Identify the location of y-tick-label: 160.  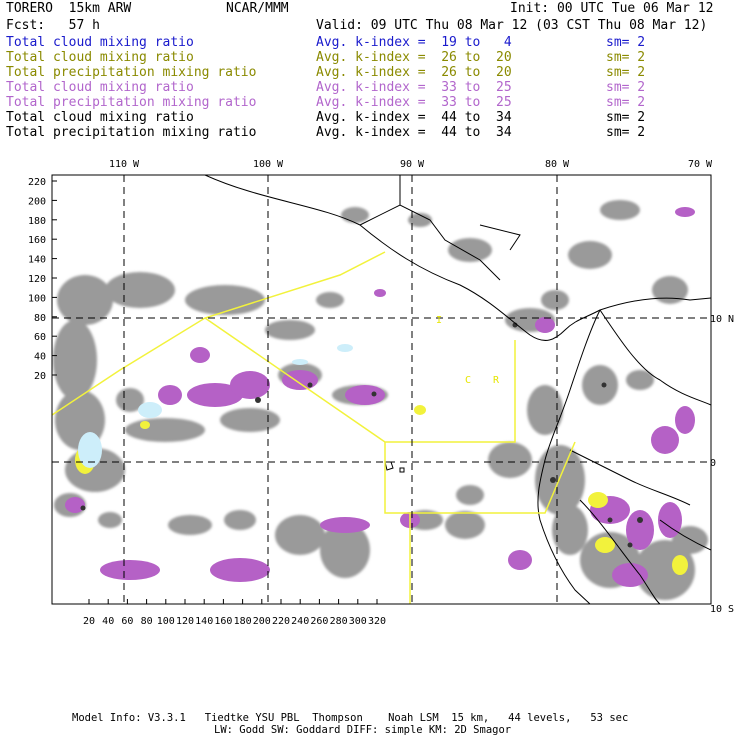
(37, 240).